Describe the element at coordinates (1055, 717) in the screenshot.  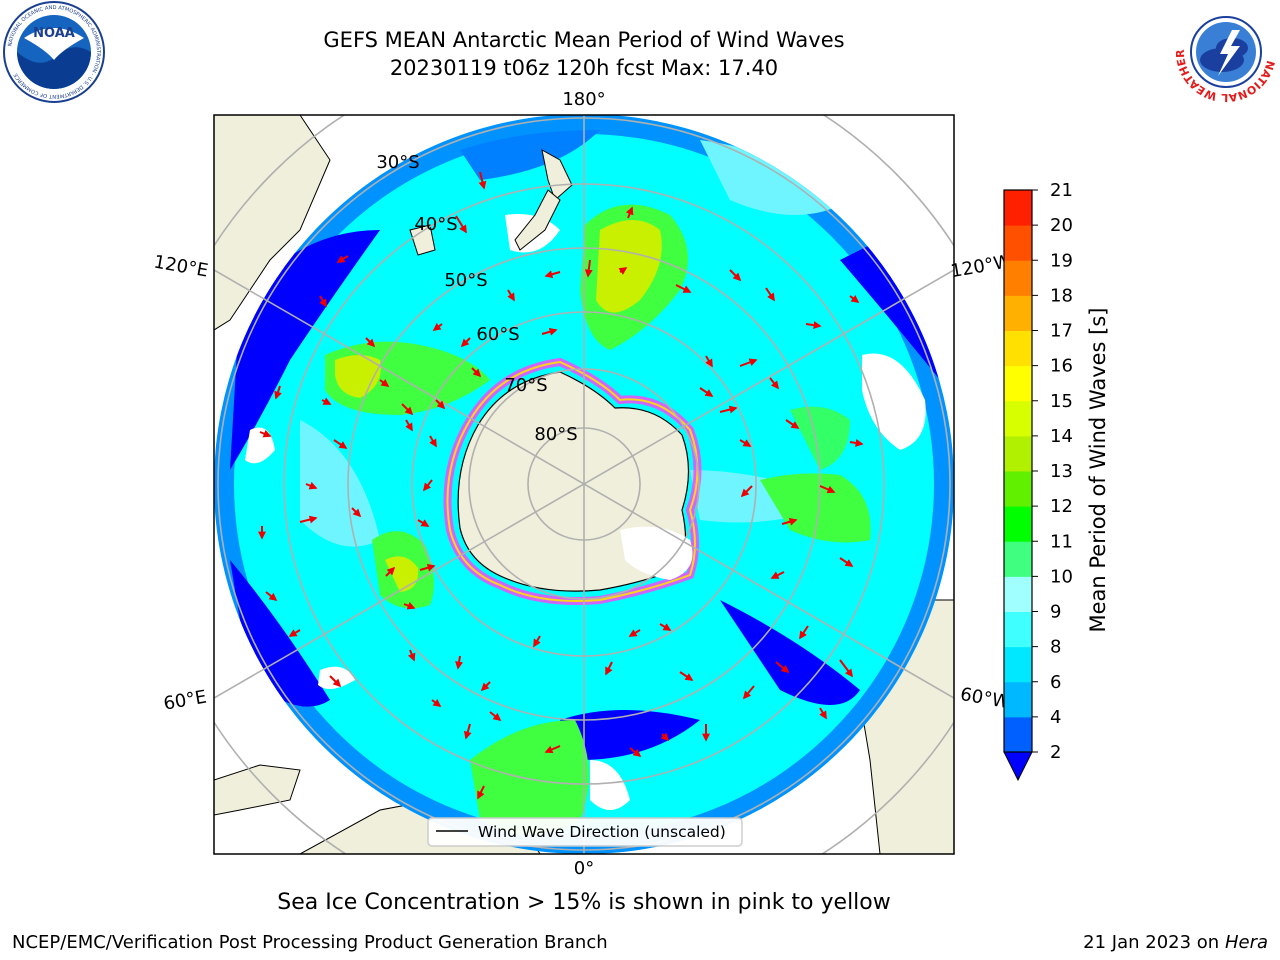
I see `colorbar-tick-label: 4` at that location.